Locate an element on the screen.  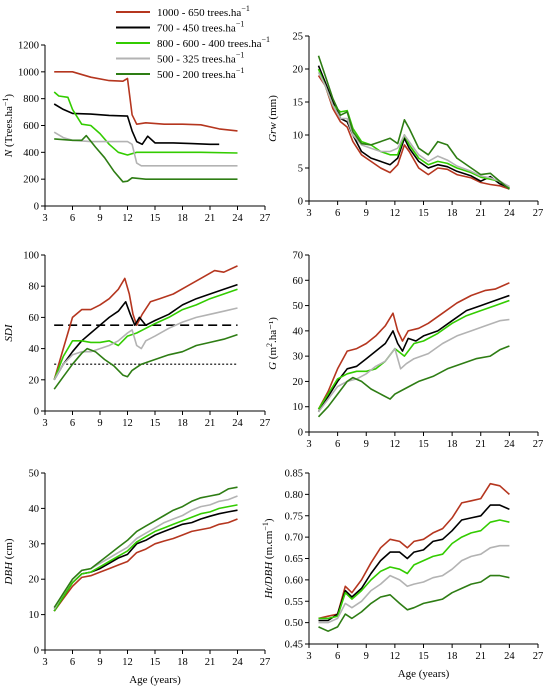
y-axis-label-symbol: G is located at coordinates (273, 366).